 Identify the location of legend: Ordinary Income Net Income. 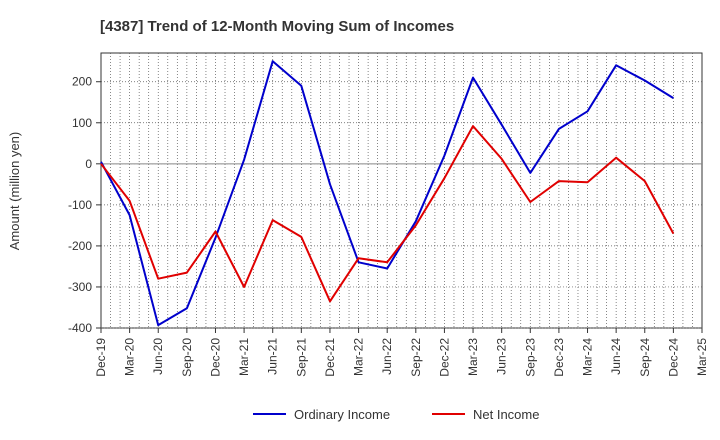
(396, 414).